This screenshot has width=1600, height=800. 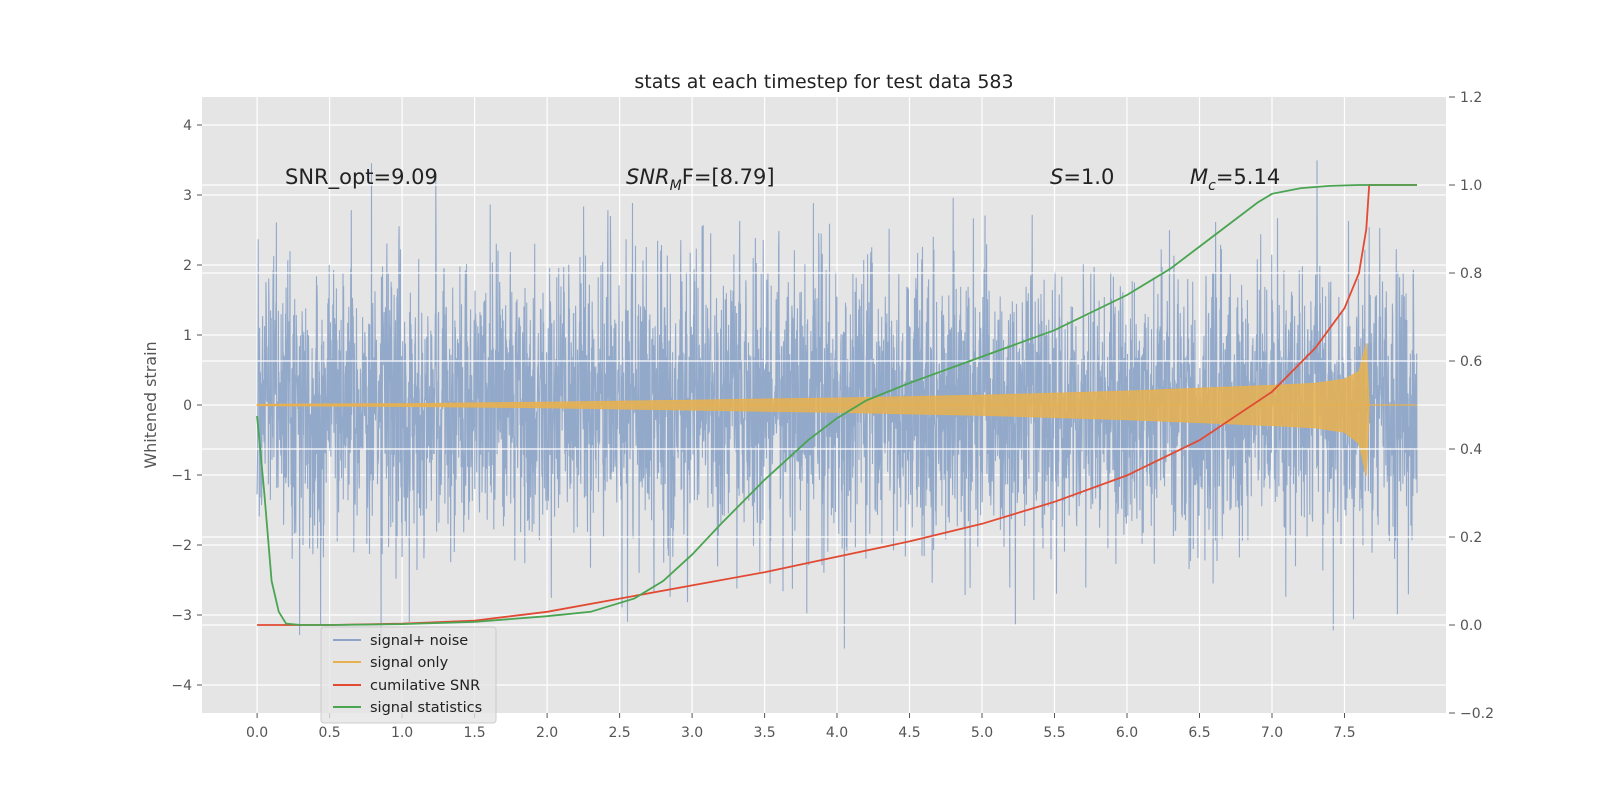 What do you see at coordinates (1471, 362) in the screenshot?
I see `y2-tick-label: 0.6` at bounding box center [1471, 362].